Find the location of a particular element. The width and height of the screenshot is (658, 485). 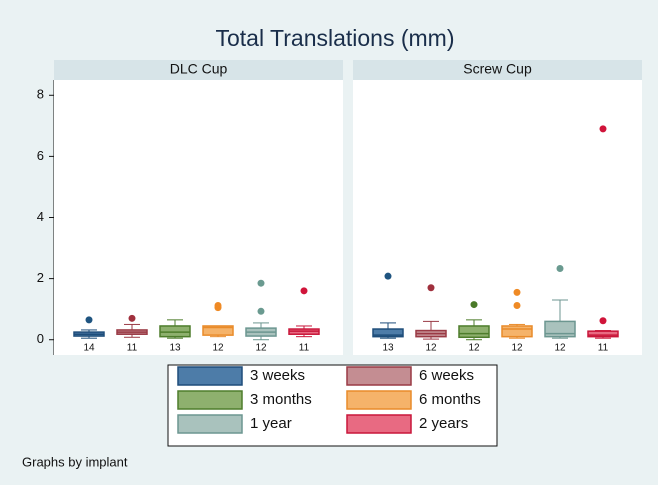

legend-label: 3 months is located at coordinates (281, 399).